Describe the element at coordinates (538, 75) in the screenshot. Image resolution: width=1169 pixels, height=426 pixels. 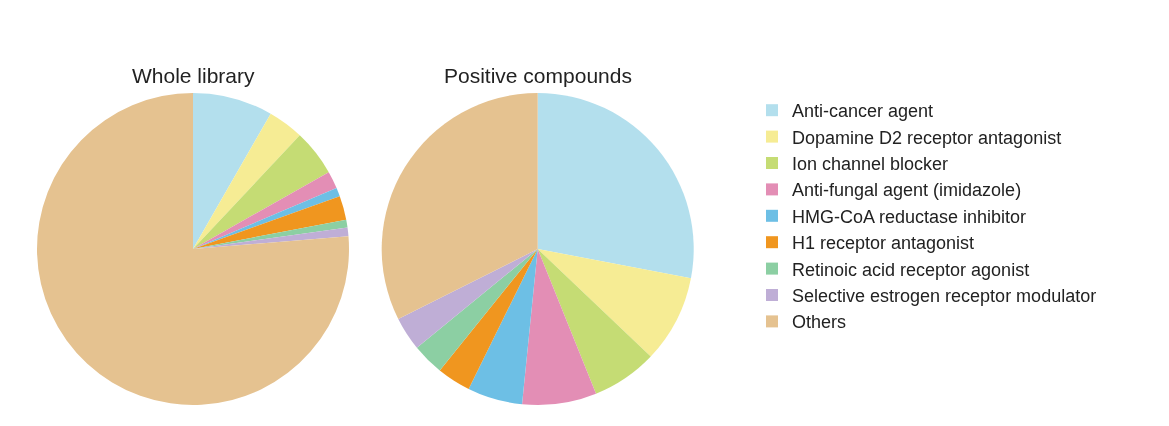
I see `slice-label: Positive compounds` at that location.